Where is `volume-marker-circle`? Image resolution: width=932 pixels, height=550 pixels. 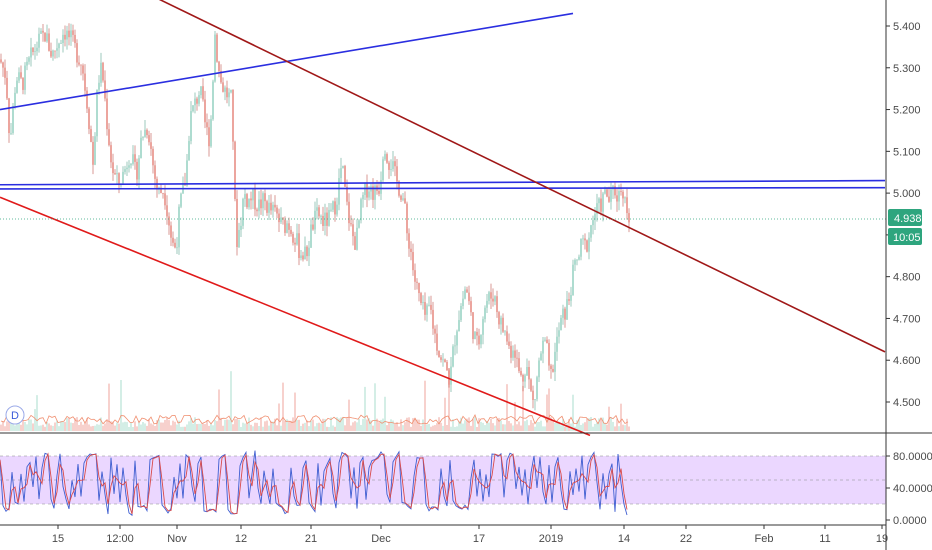
volume-marker-circle is located at coordinates (15, 415).